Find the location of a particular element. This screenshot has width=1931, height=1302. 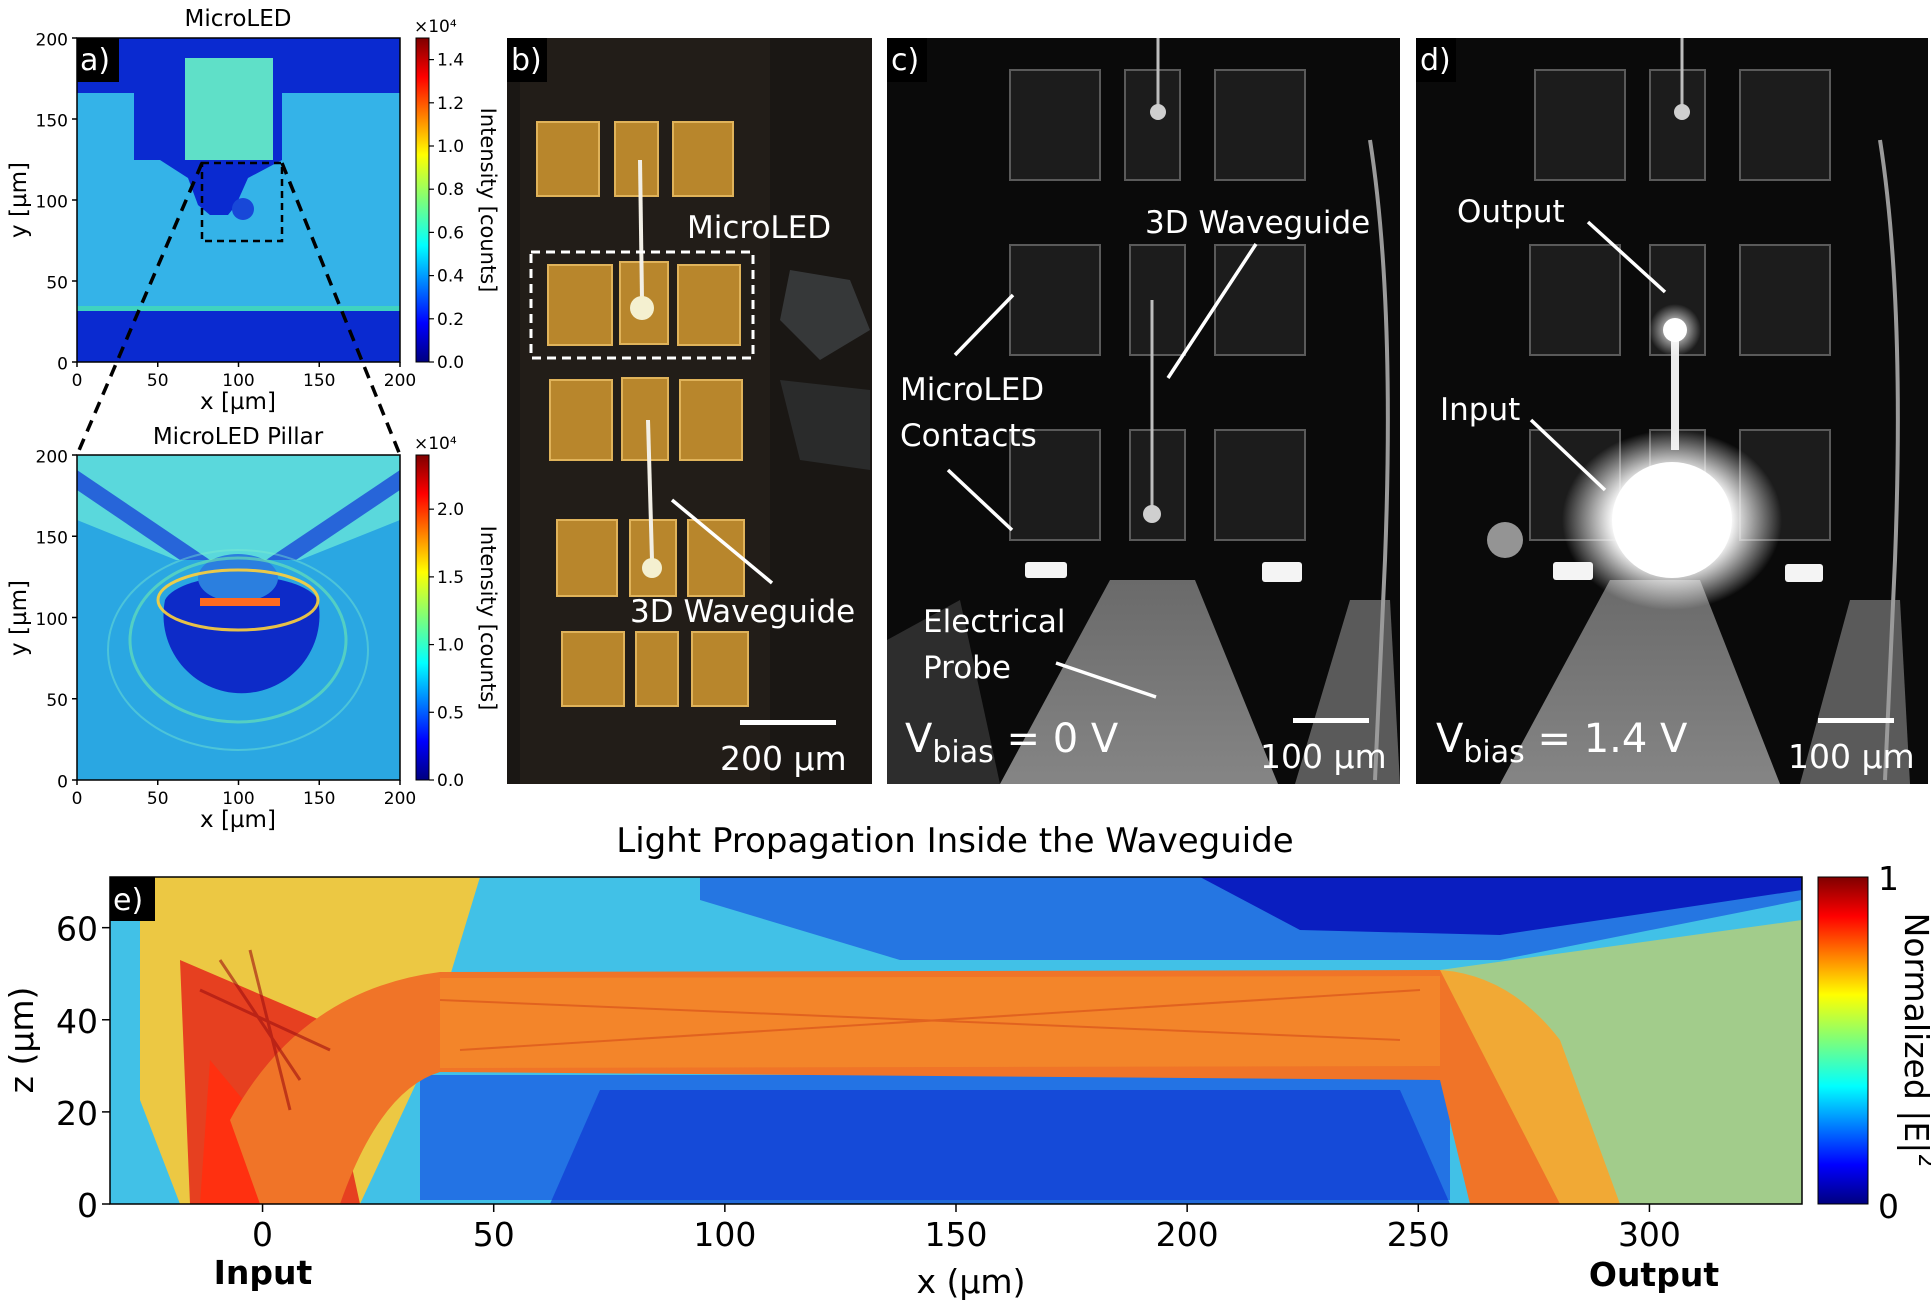

panel-c-vbias: Vbias = 0 V is located at coordinates (1012, 743).